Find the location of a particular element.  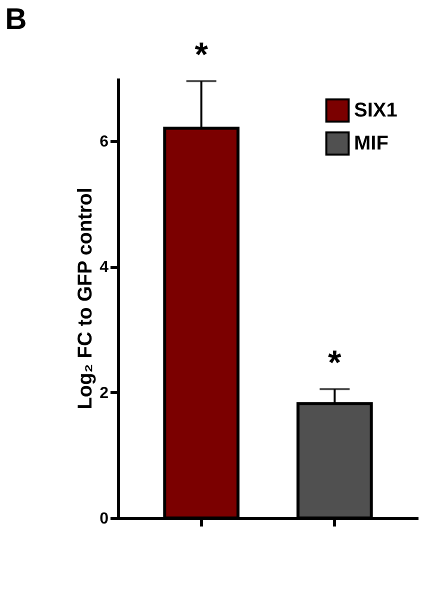

y-tick-label: 2 is located at coordinates (104, 393).